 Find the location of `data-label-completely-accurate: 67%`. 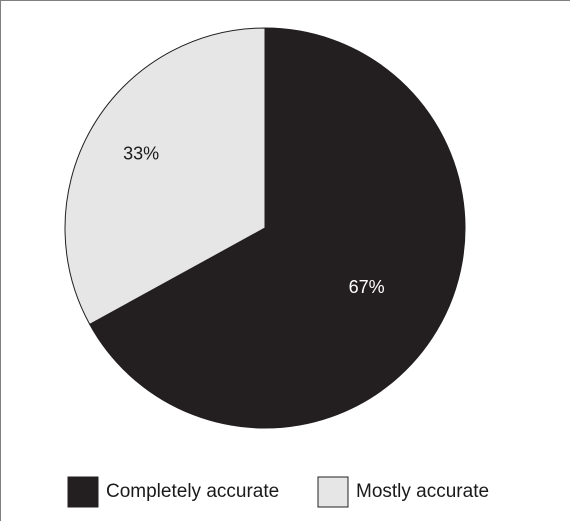

data-label-completely-accurate: 67% is located at coordinates (367, 287).